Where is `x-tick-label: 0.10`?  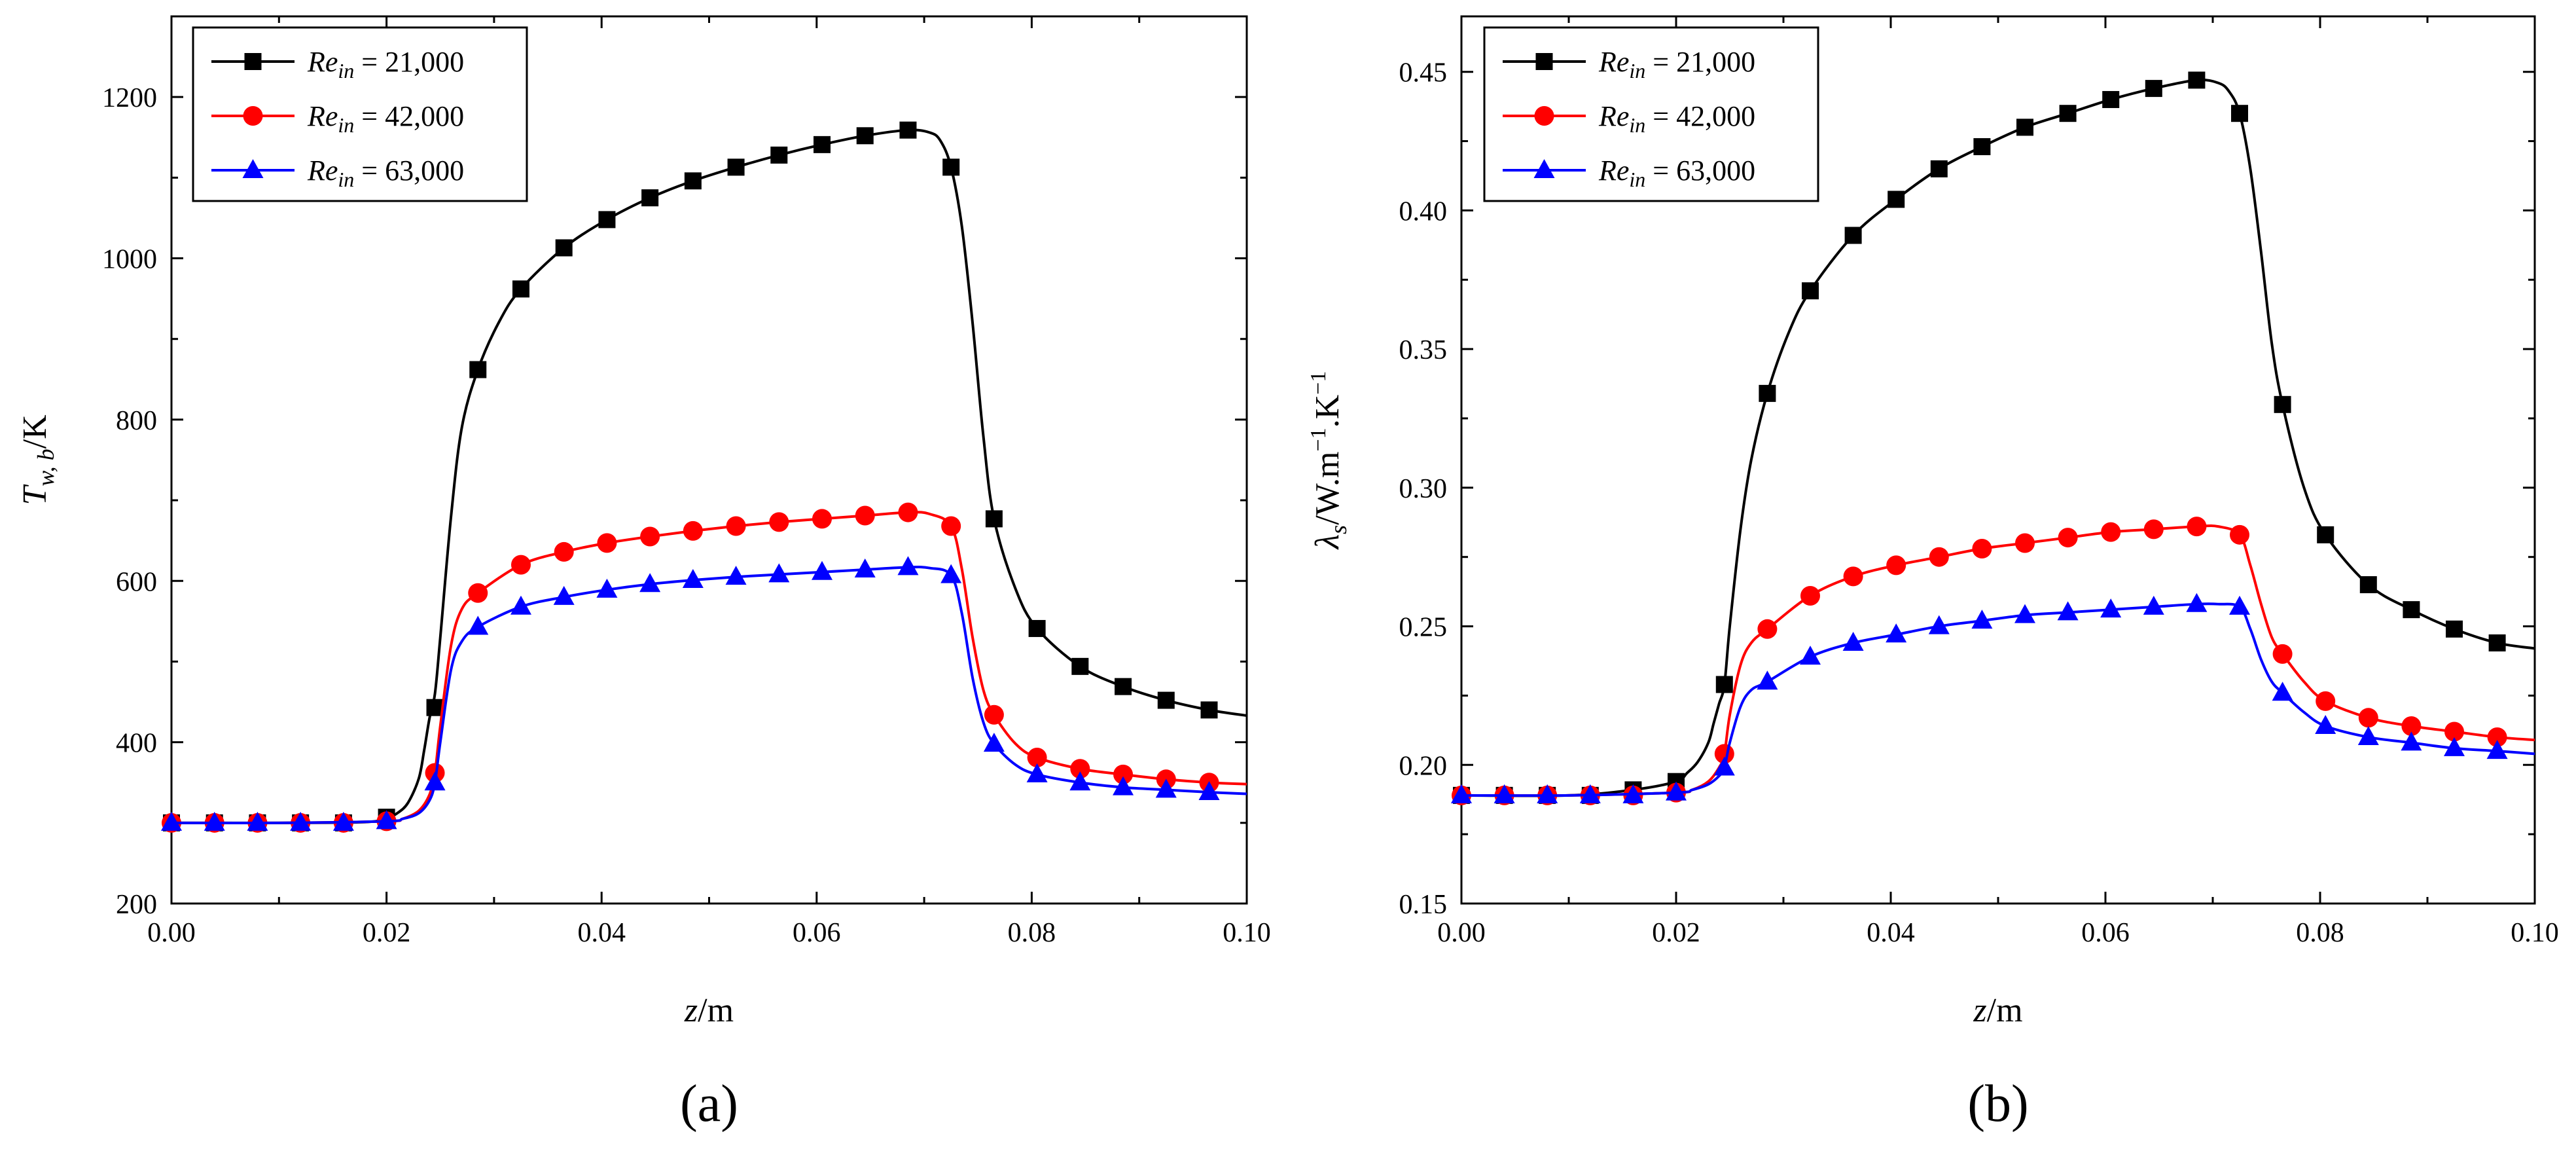
x-tick-label: 0.10 is located at coordinates (2535, 933).